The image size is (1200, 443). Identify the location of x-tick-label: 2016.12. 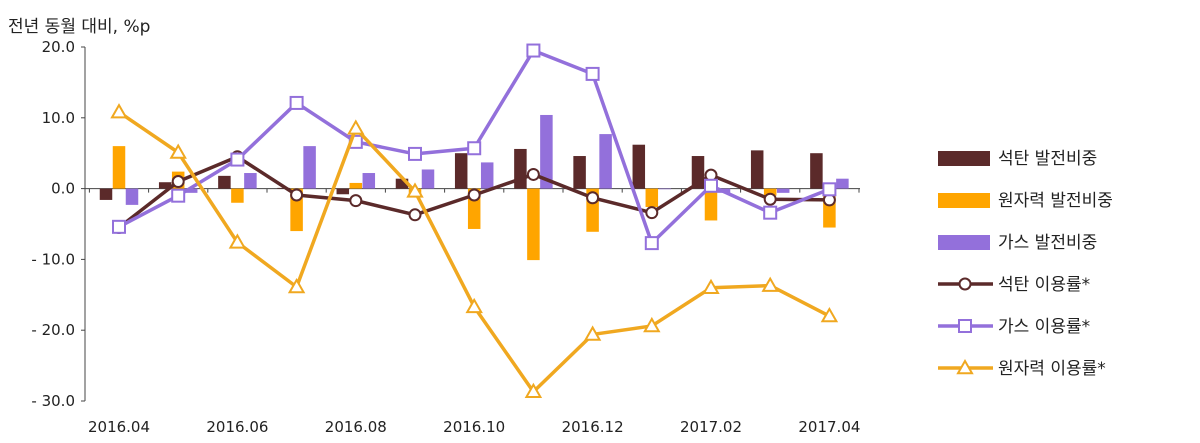
(593, 427).